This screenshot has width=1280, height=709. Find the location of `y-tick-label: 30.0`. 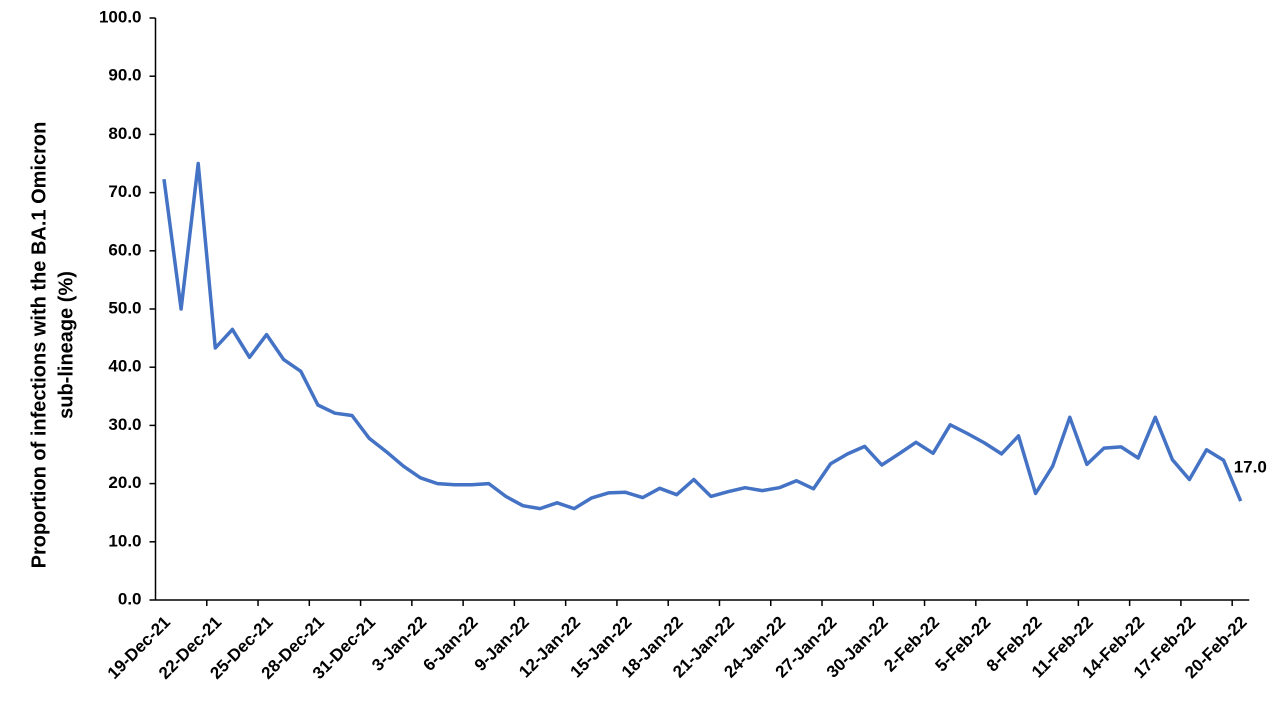

y-tick-label: 30.0 is located at coordinates (124, 424).